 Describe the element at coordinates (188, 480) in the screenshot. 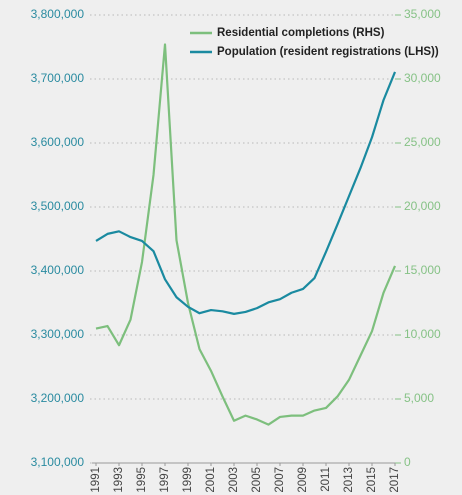

I see `x-tick-label: 1999` at that location.